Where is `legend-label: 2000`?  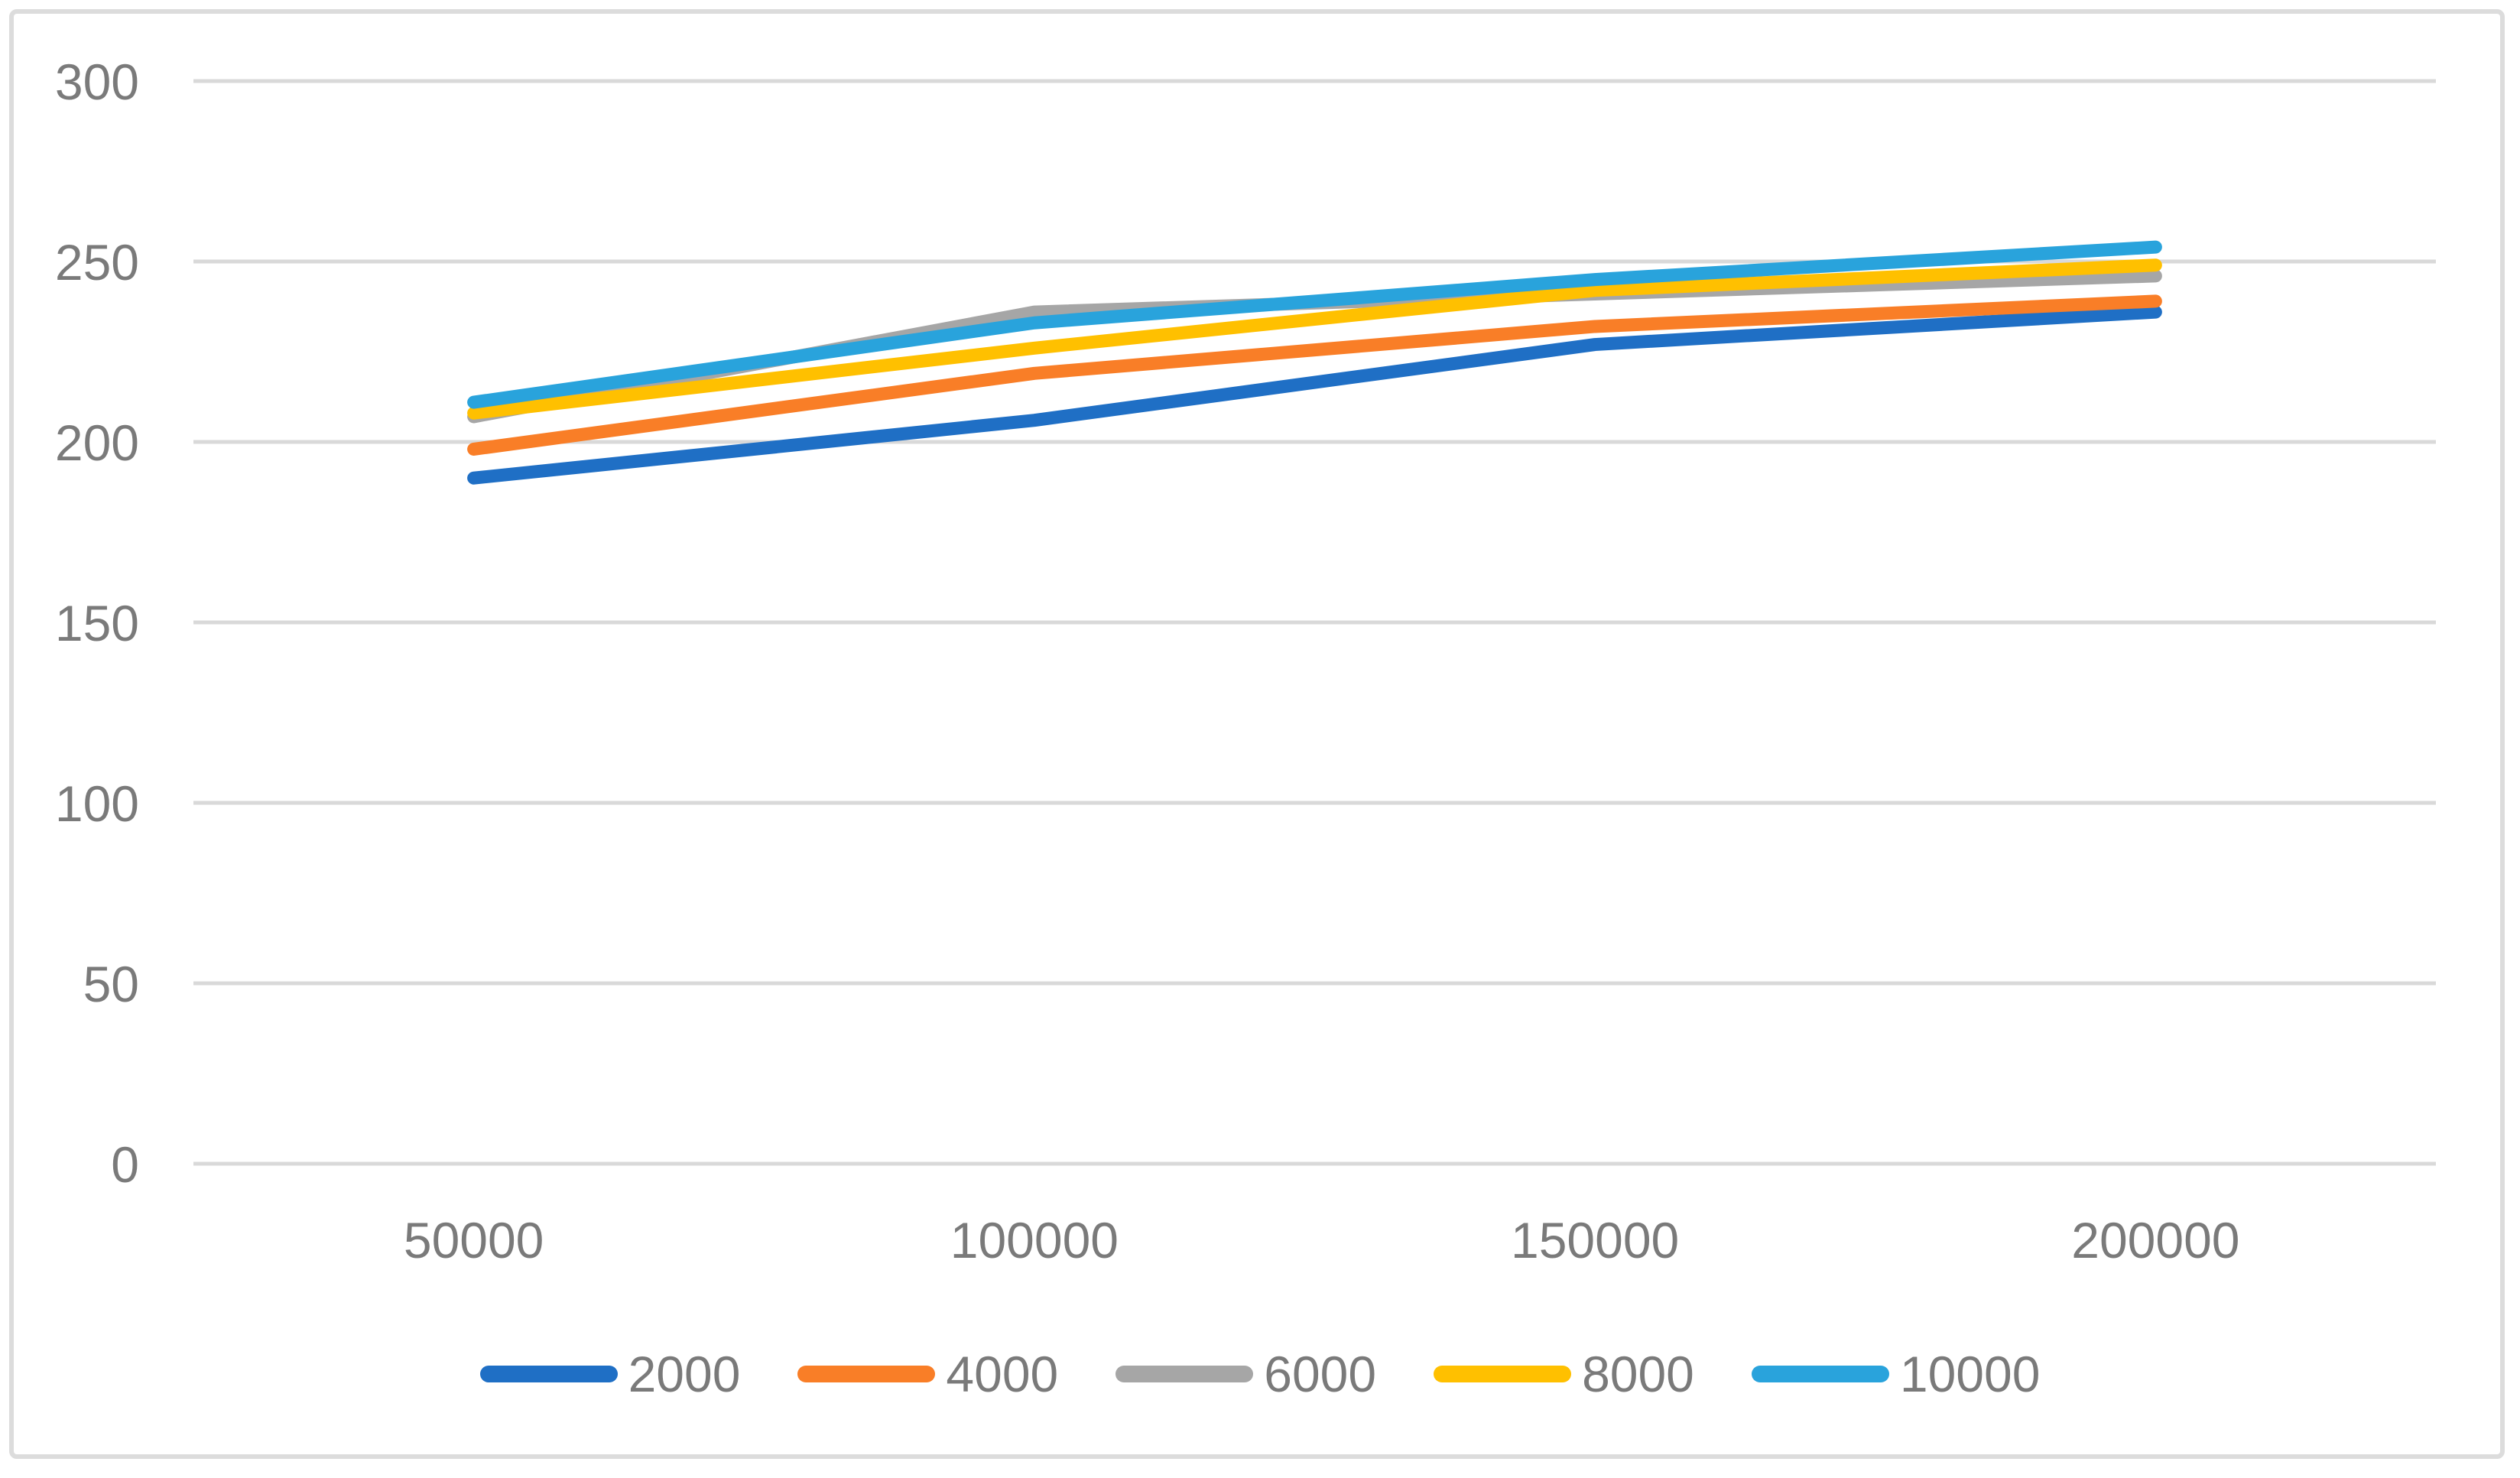
legend-label: 2000 is located at coordinates (684, 1374).